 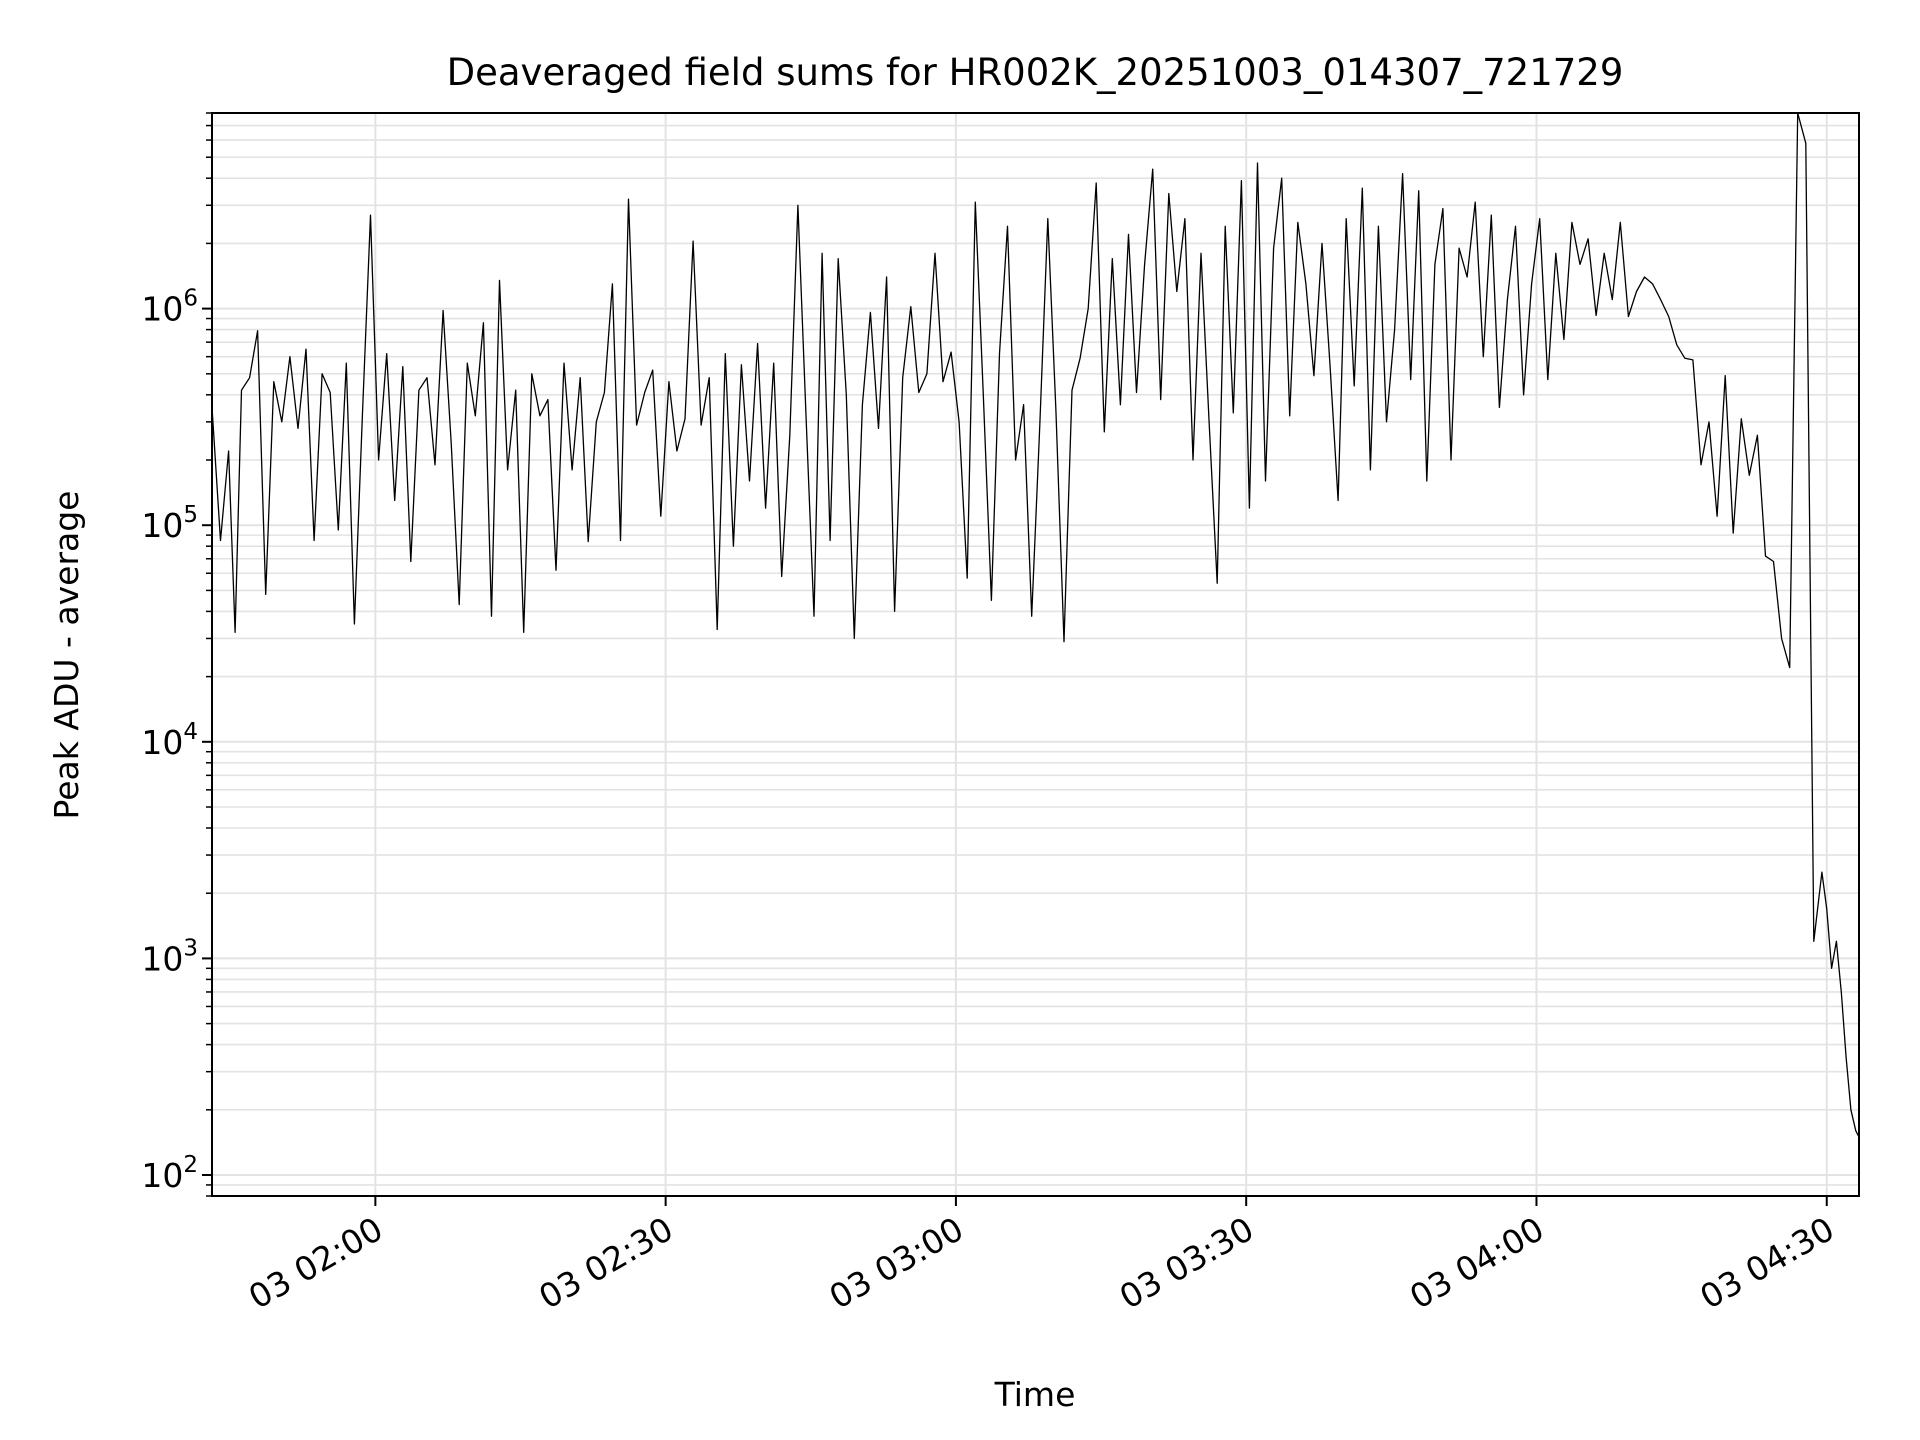 What do you see at coordinates (169, 523) in the screenshot?
I see `y-tick-label: 105` at bounding box center [169, 523].